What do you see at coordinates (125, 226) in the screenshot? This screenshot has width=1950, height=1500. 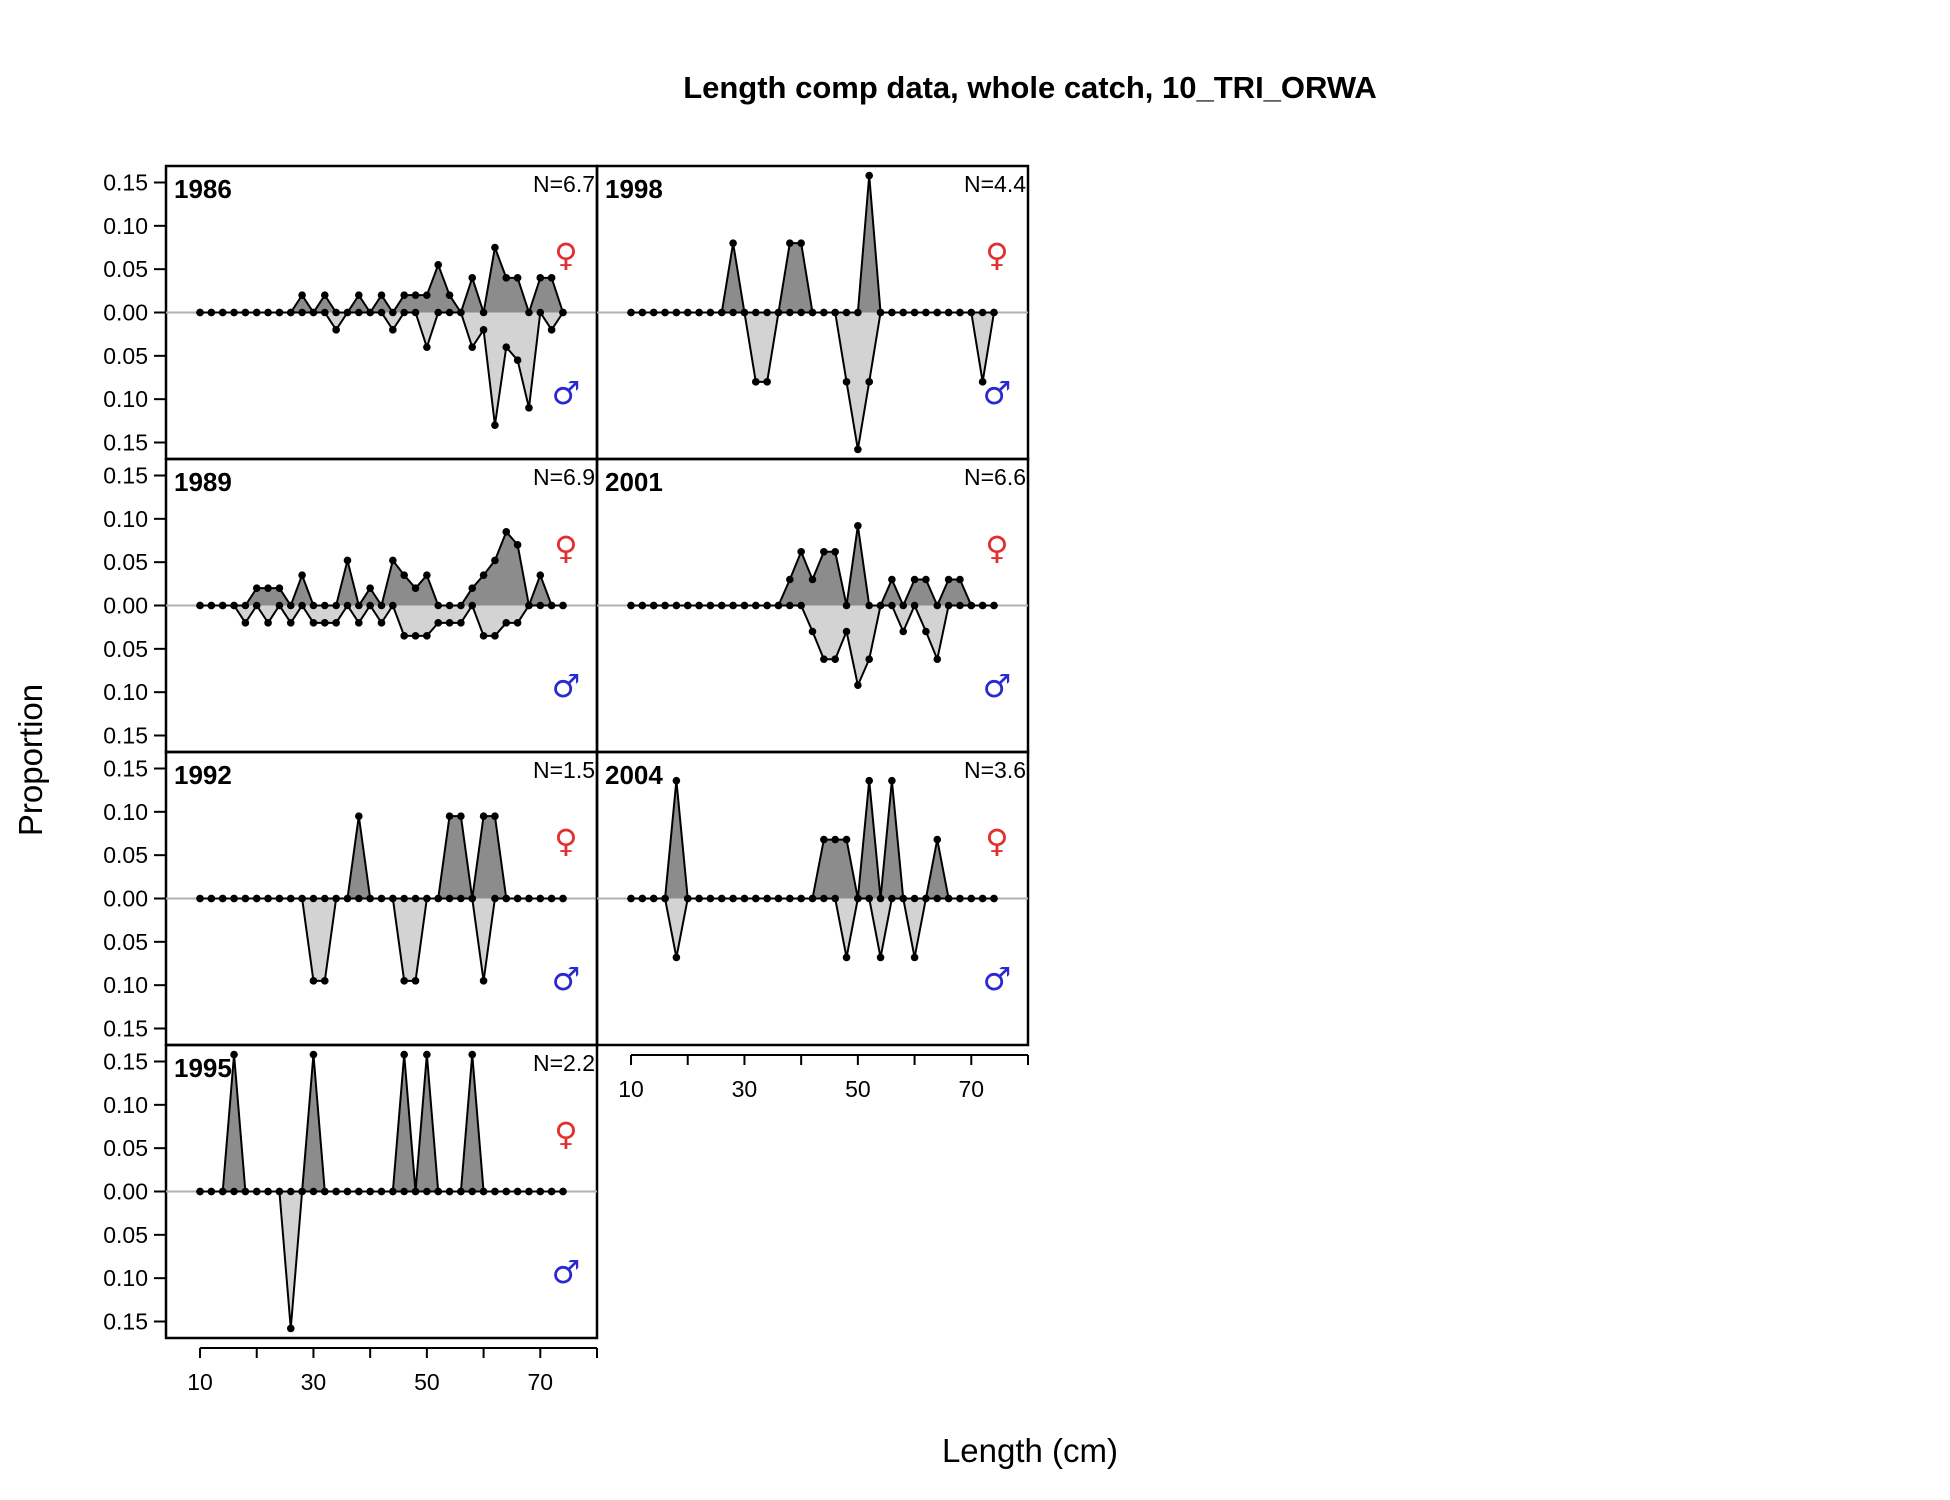 I see `y-tick-label: 0.10` at bounding box center [125, 226].